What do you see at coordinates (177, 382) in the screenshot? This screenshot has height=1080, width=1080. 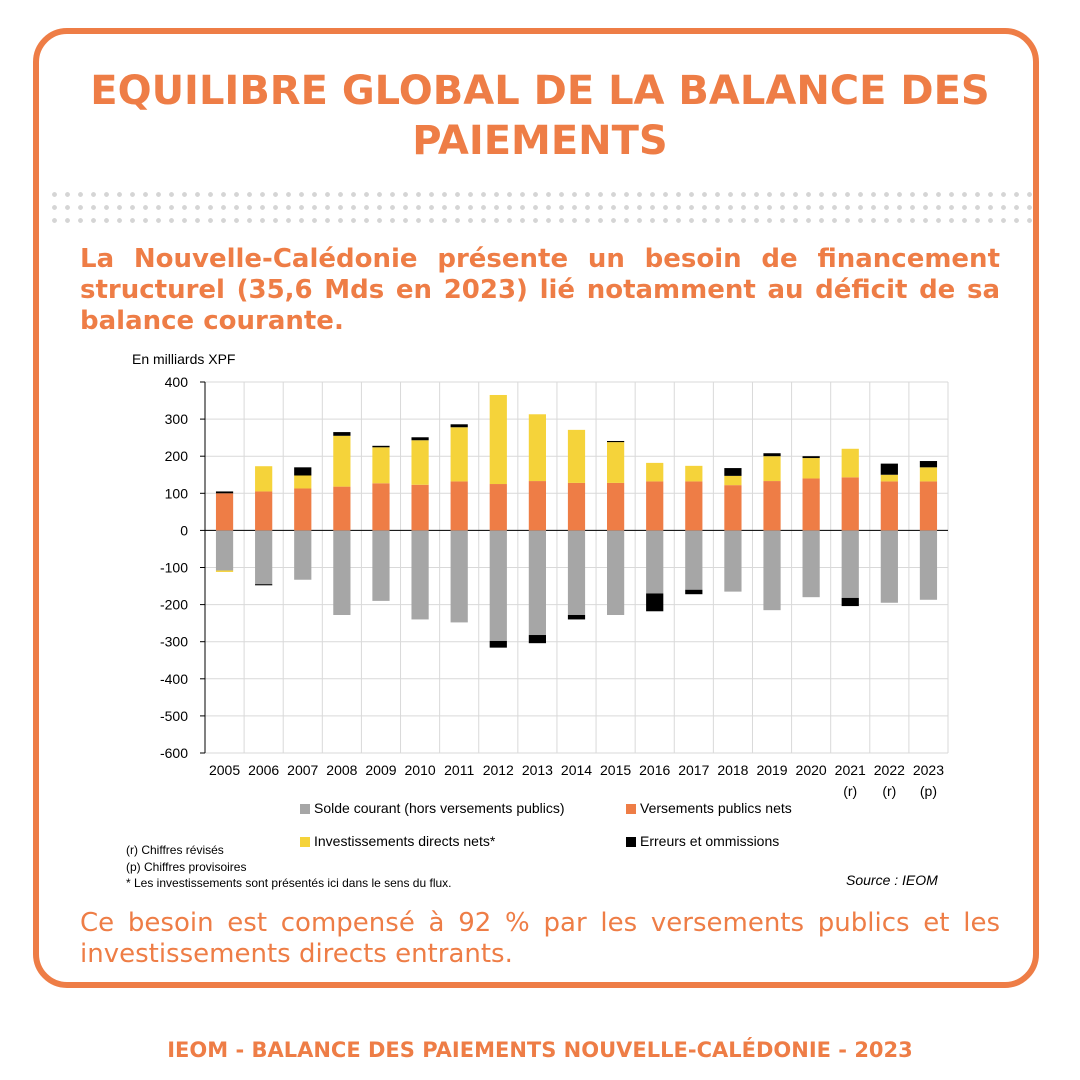 I see `y-tick-label: 400` at bounding box center [177, 382].